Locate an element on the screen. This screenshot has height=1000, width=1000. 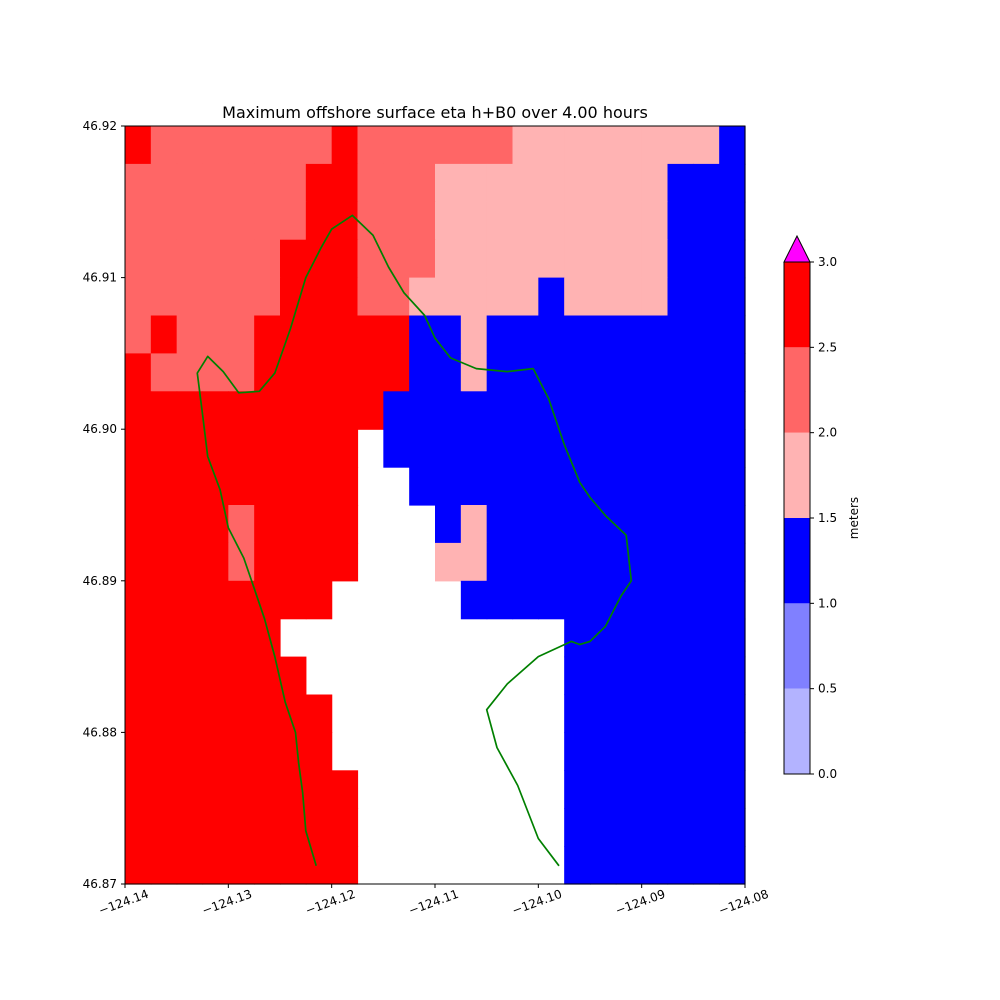
colorbar-tick-label: 2.0 is located at coordinates (827, 433).